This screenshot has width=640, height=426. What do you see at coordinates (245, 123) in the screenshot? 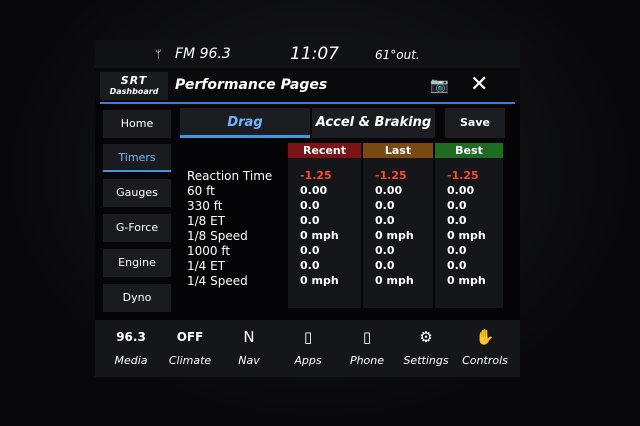
I see `tab-drag: Drag` at bounding box center [245, 123].